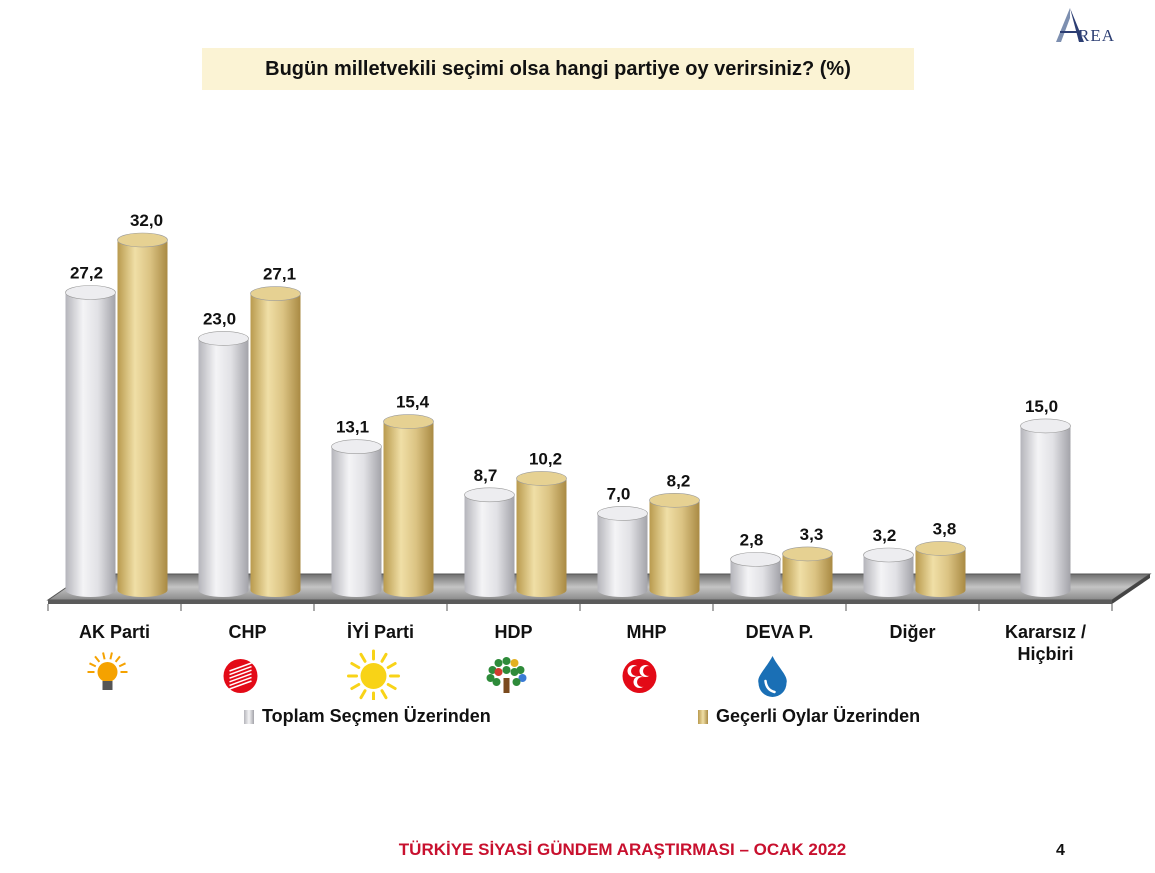 The image size is (1155, 873). I want to click on bar-total-5-top, so click(755, 559).